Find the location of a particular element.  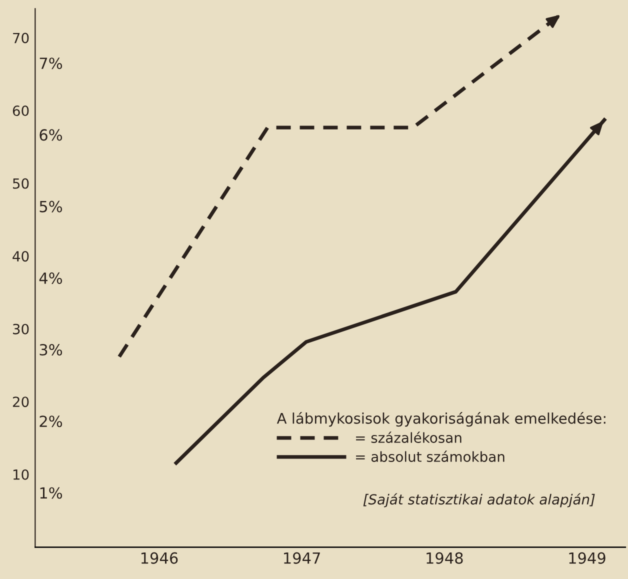

y-tick-label: 70 is located at coordinates (21, 38).